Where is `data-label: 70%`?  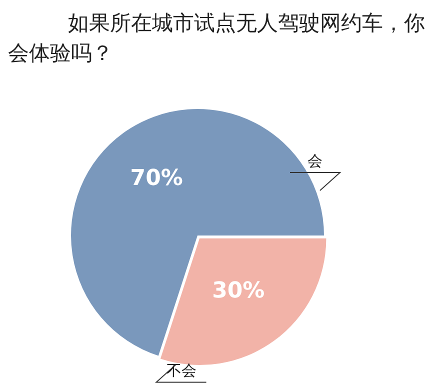 data-label: 70% is located at coordinates (156, 178).